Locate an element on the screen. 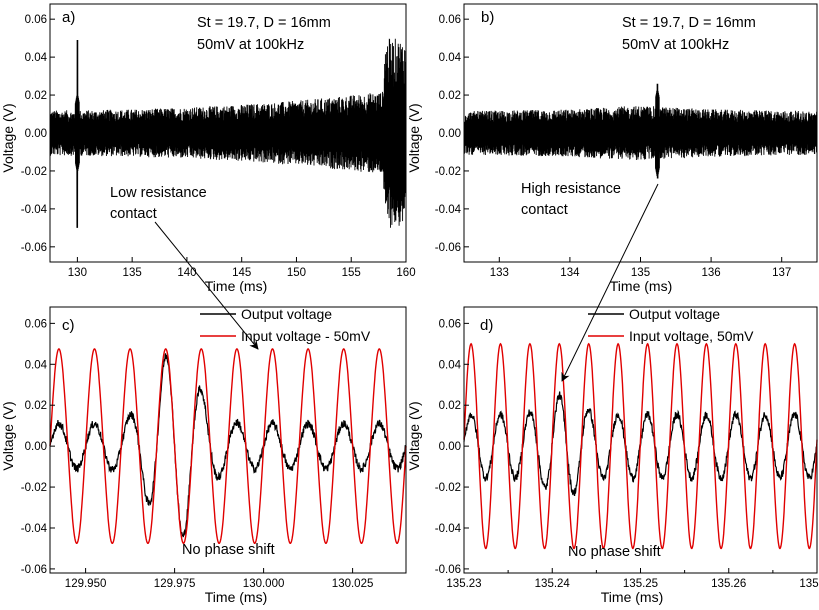 The image size is (819, 610). panel-b-xtick-label: 137 is located at coordinates (781, 273).